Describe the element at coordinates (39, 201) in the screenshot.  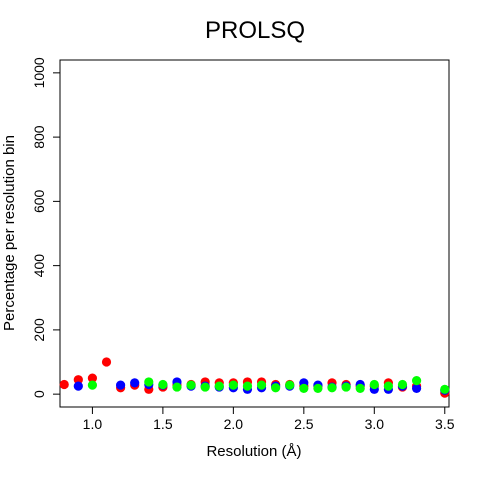
I see `y-tick-label: 600` at that location.